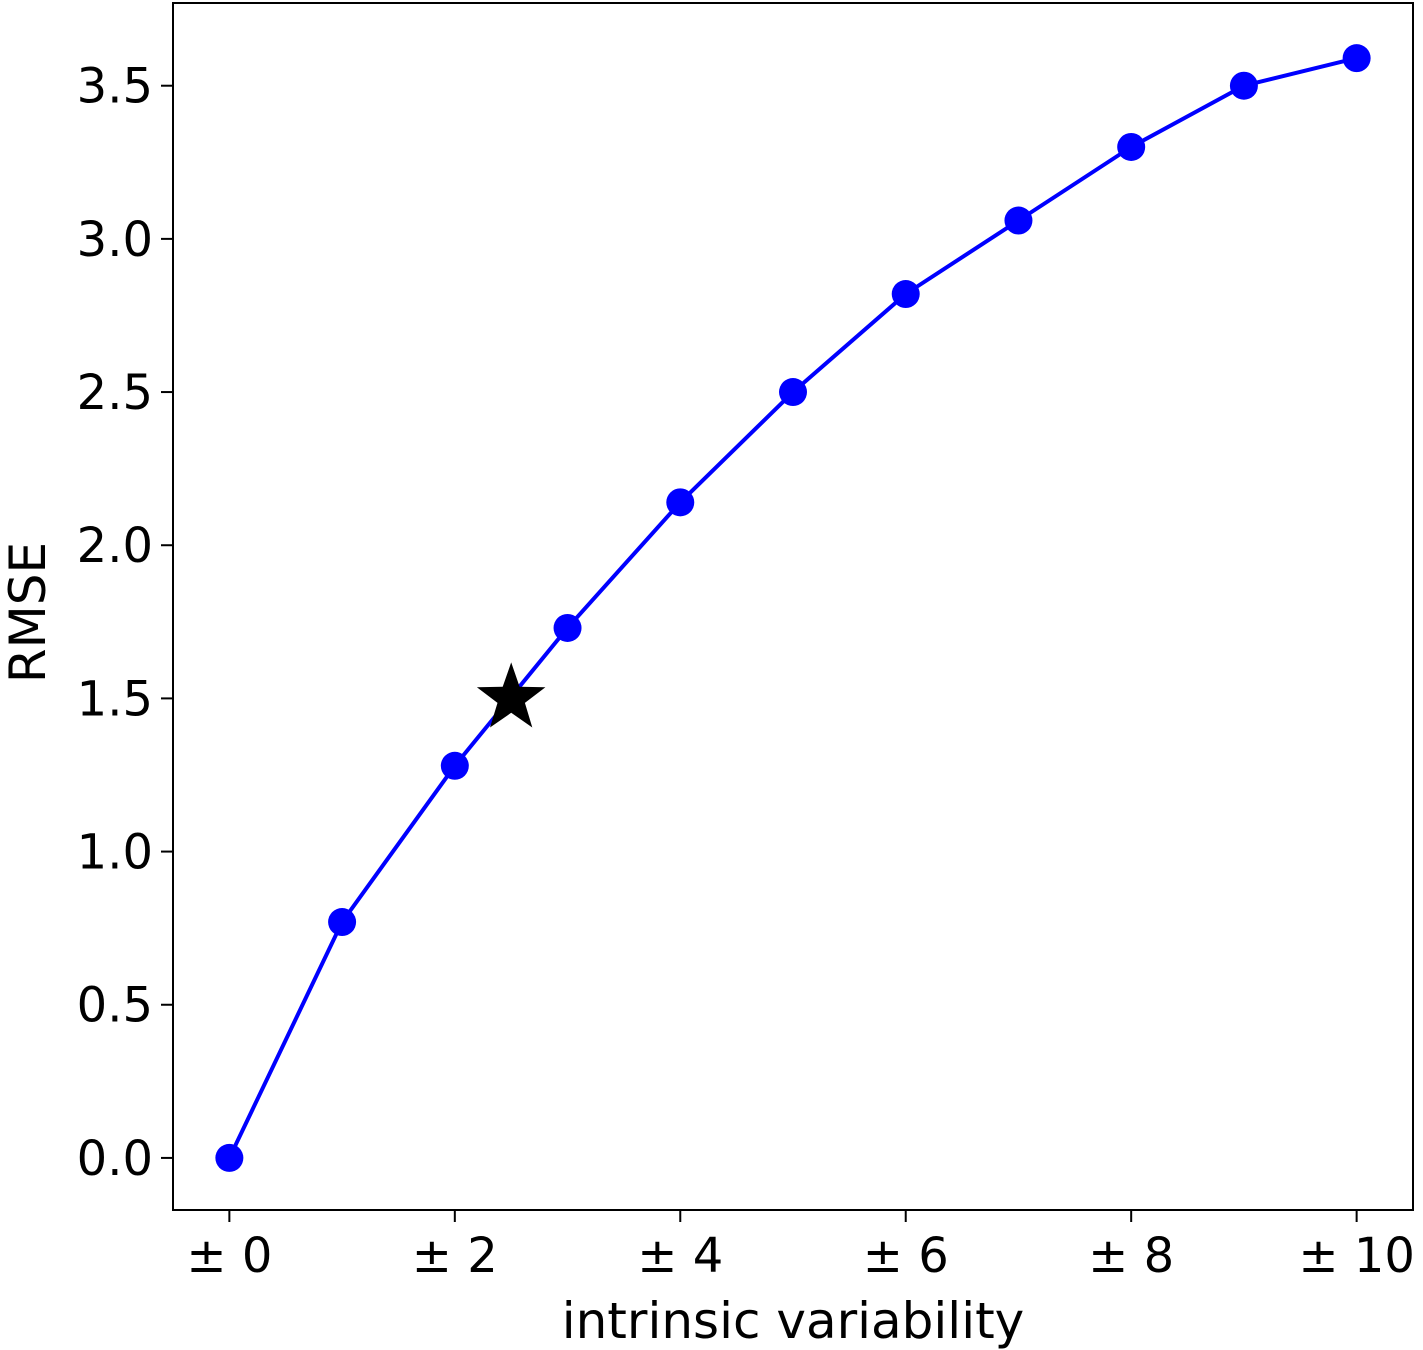  Describe the element at coordinates (511, 695) in the screenshot. I see `star-marker` at that location.